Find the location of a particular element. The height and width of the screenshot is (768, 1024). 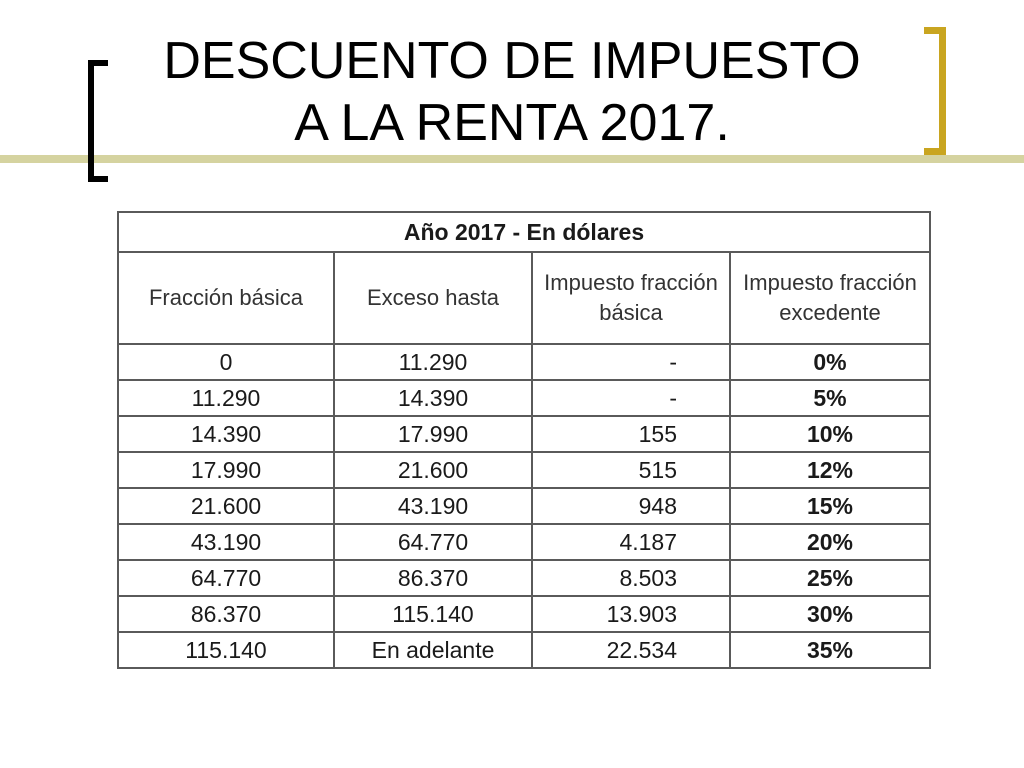

cell-impuesto-fraccion-basica: 515 is located at coordinates (631, 470).